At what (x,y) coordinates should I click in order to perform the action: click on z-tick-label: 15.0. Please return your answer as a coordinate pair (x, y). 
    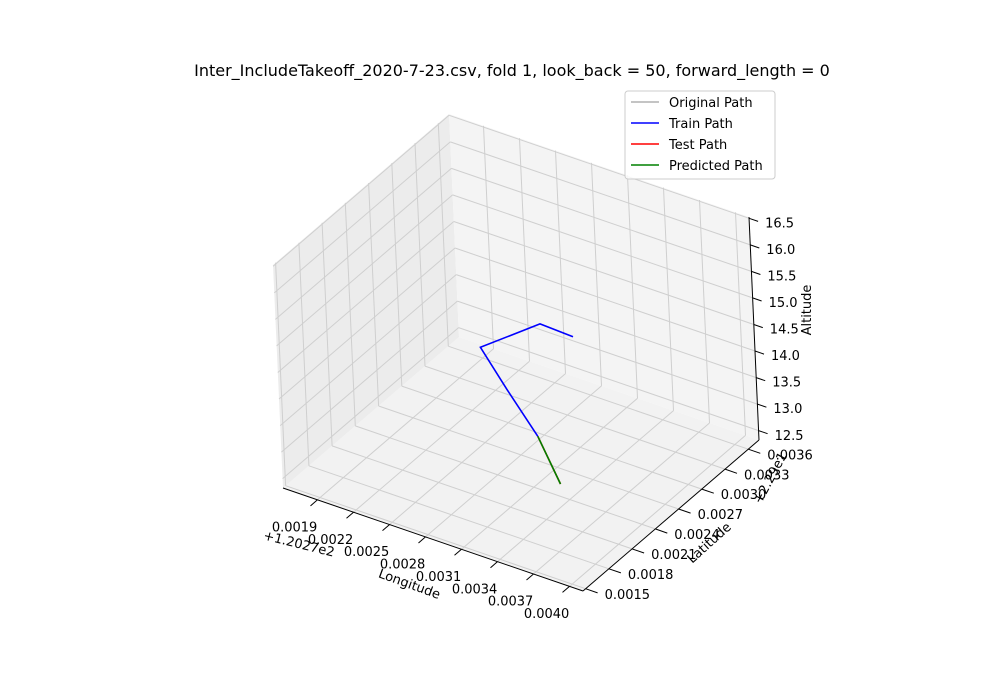
    Looking at the image, I should click on (783, 303).